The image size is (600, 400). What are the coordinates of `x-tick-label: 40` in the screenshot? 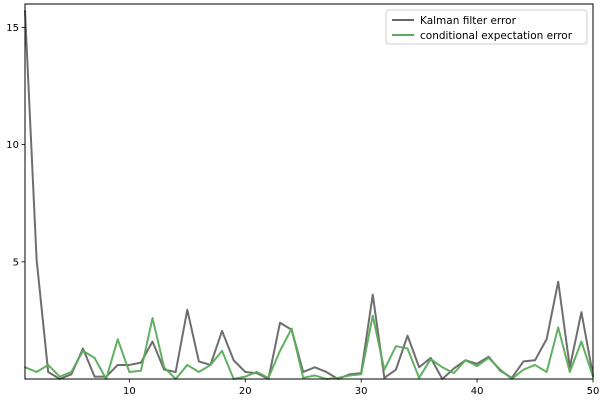 It's located at (477, 391).